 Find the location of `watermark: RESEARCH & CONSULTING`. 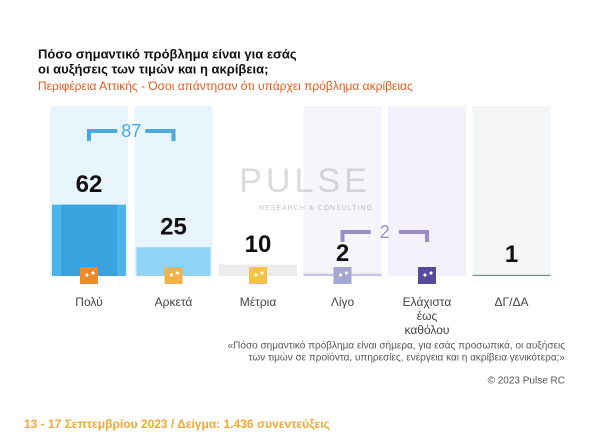

watermark: RESEARCH & CONSULTING is located at coordinates (316, 208).